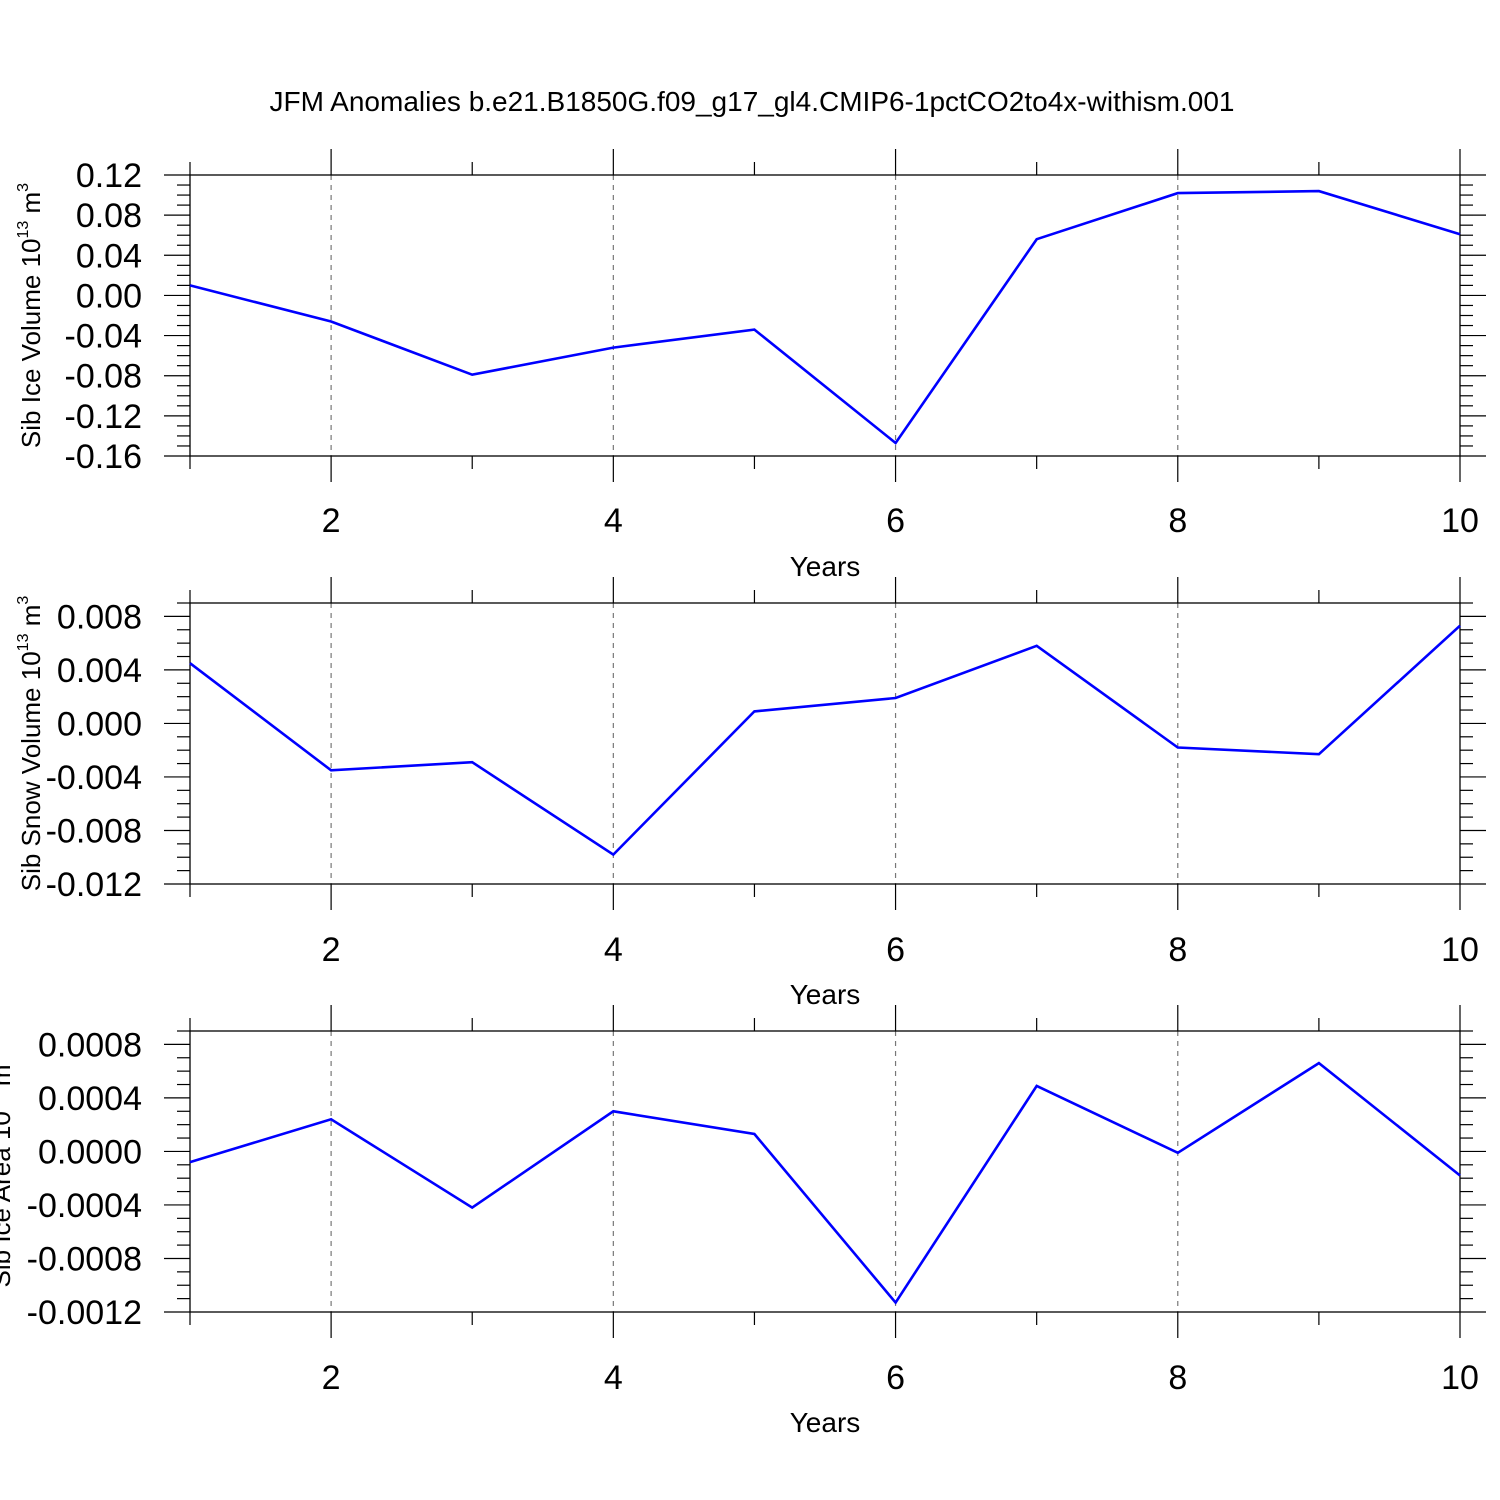  Describe the element at coordinates (8, 1199) in the screenshot. I see `y-axis-label-text: Sib Ice Area 10` at that location.